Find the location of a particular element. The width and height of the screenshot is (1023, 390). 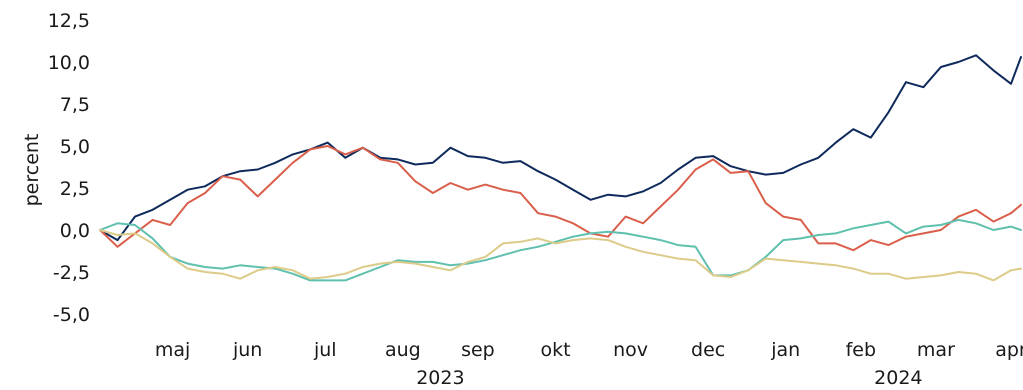

x-year-label: 2024 is located at coordinates (898, 378).